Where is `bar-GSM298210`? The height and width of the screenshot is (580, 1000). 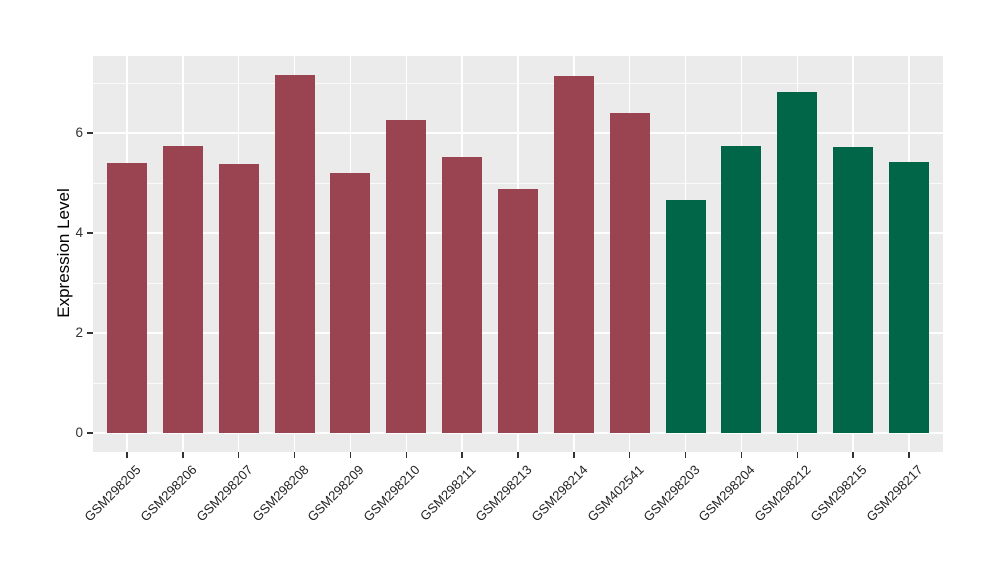 bar-GSM298210 is located at coordinates (406, 276).